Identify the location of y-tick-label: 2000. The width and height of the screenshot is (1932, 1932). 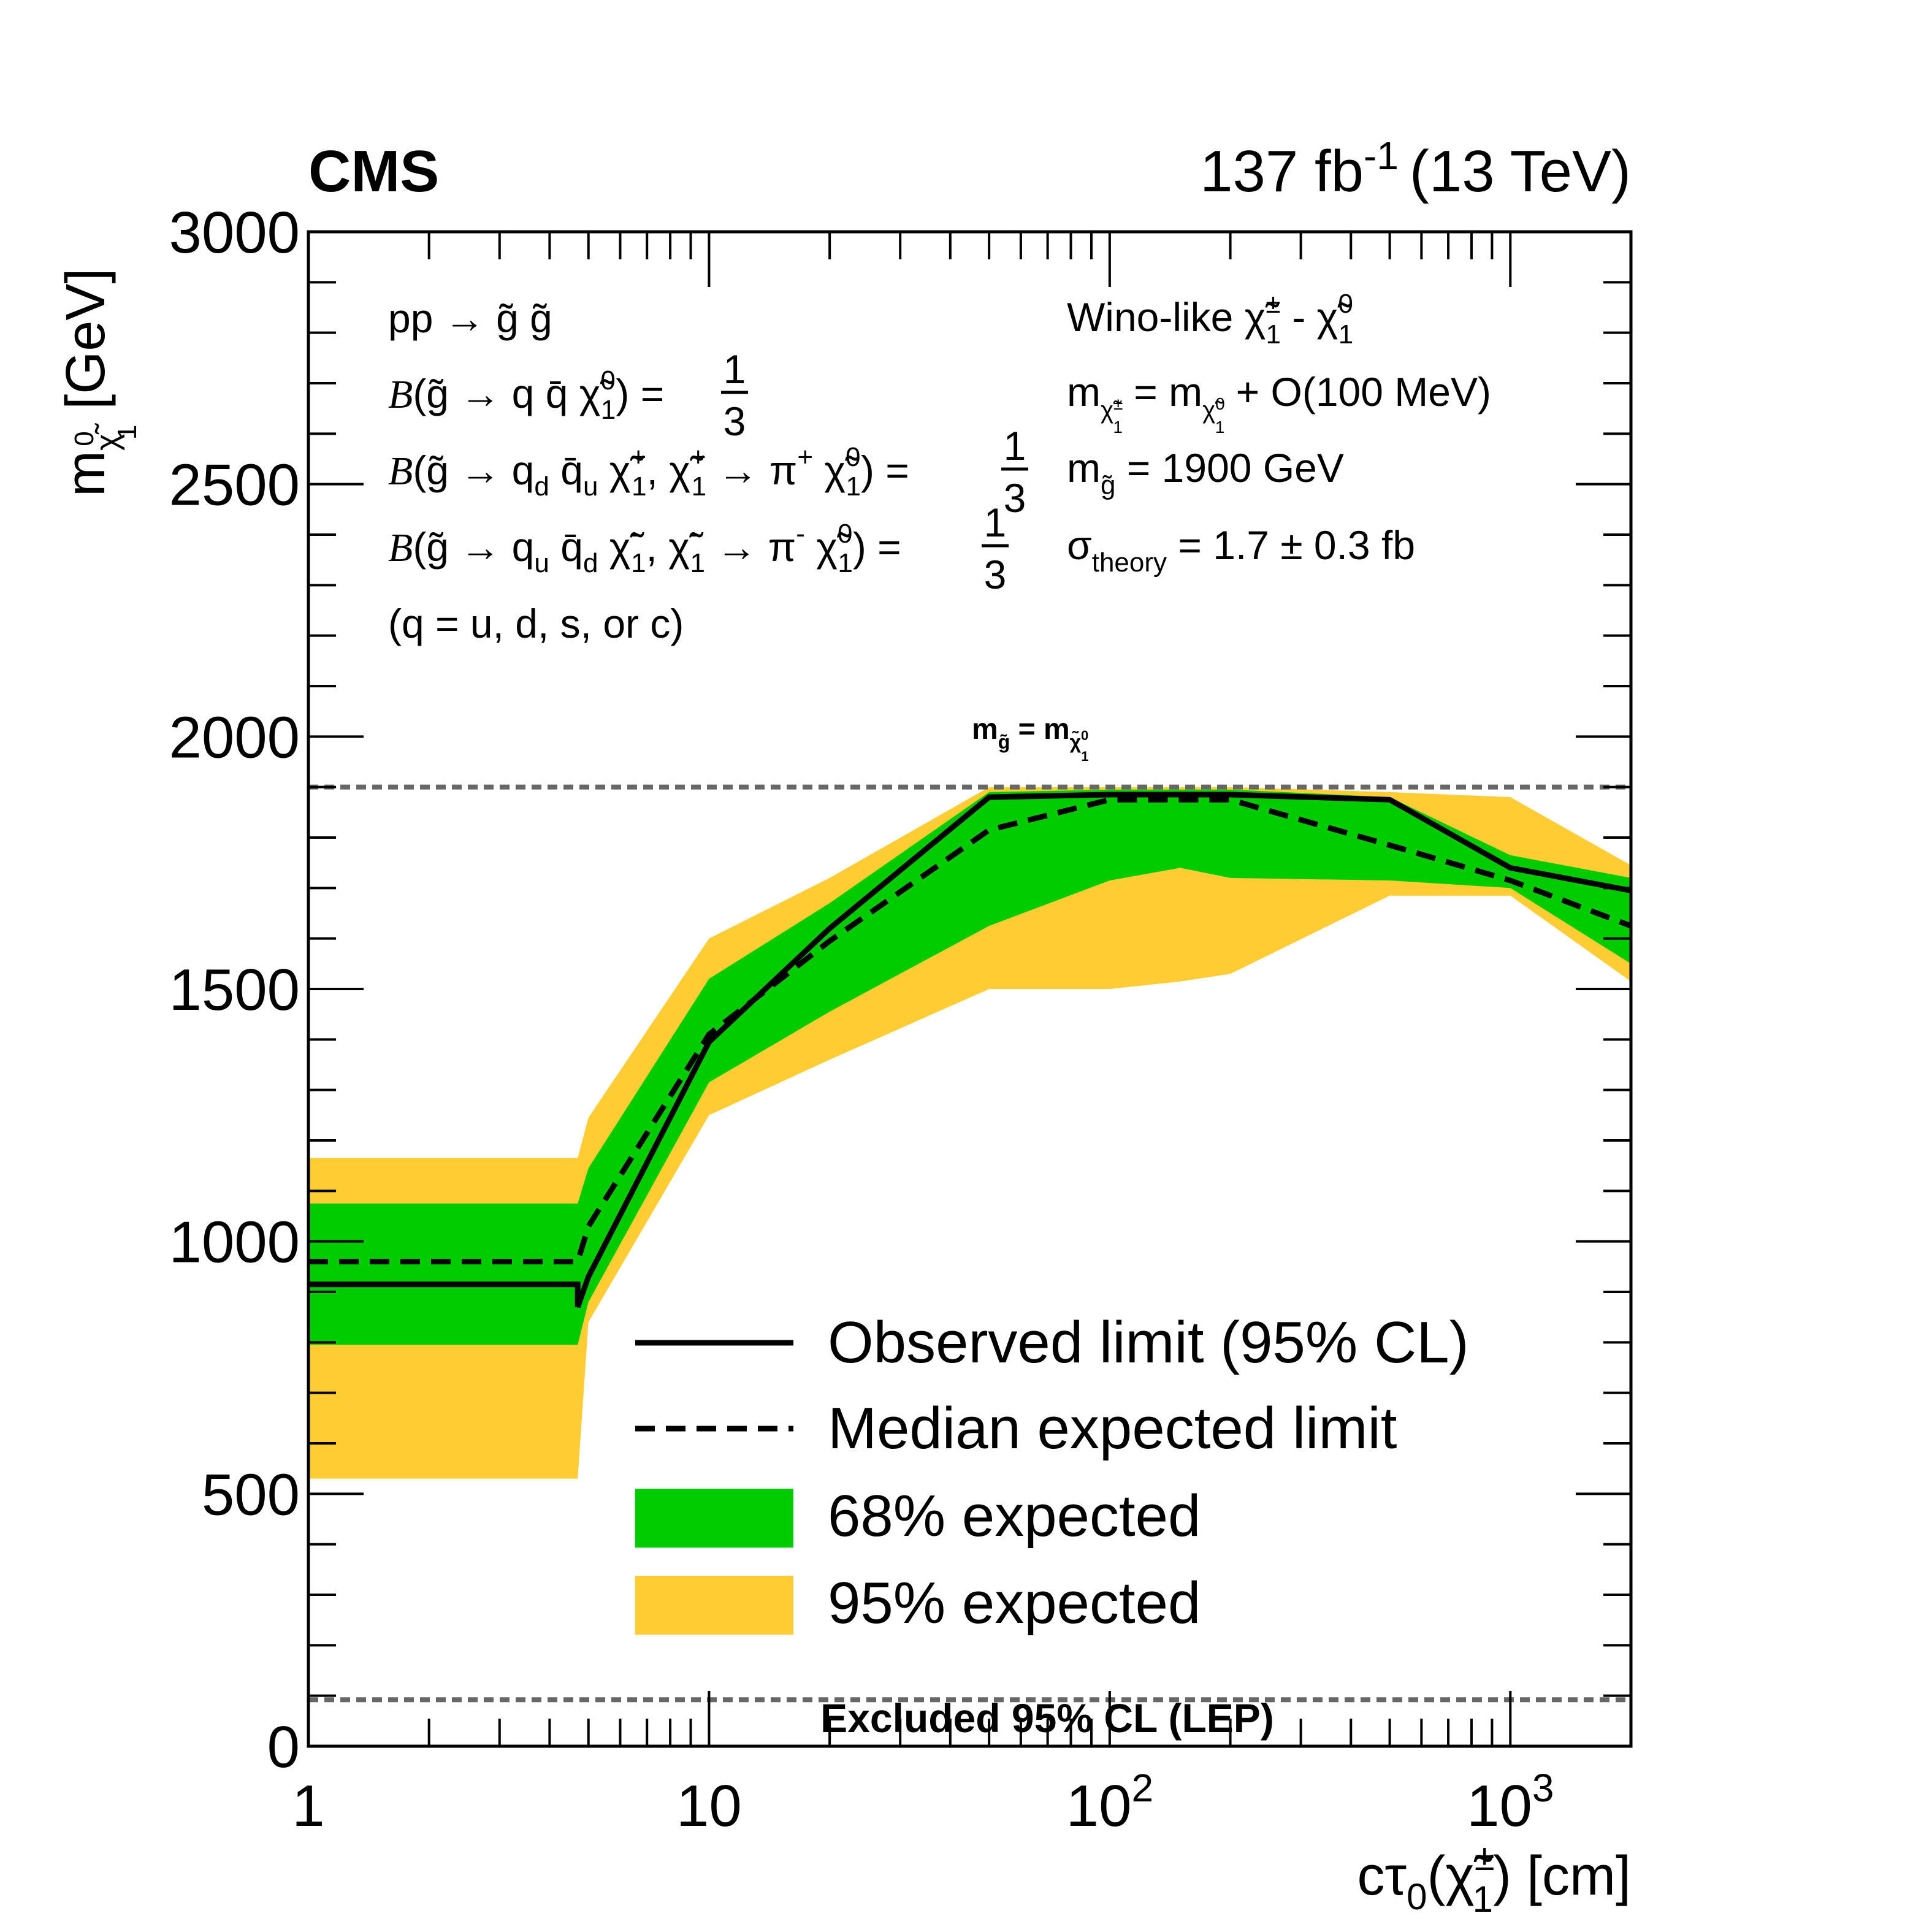
(234, 737).